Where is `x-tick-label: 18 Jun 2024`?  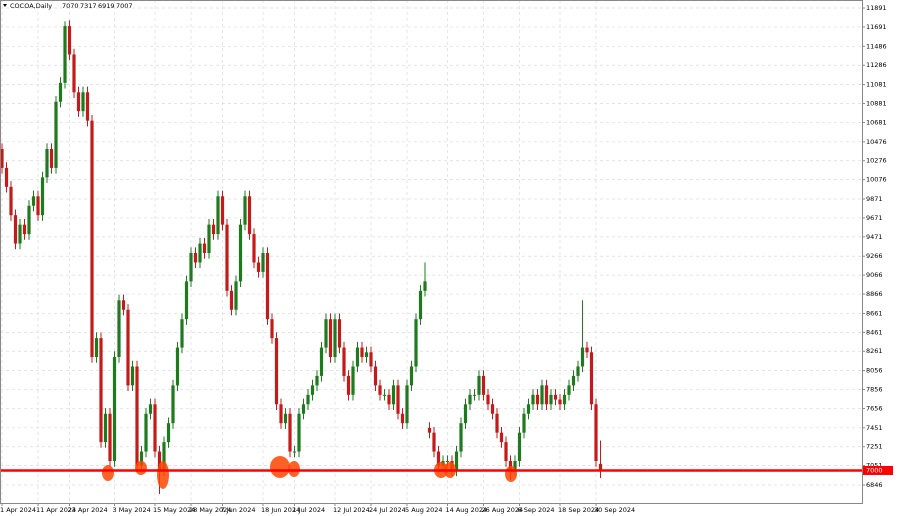 x-tick-label: 18 Jun 2024 is located at coordinates (280, 510).